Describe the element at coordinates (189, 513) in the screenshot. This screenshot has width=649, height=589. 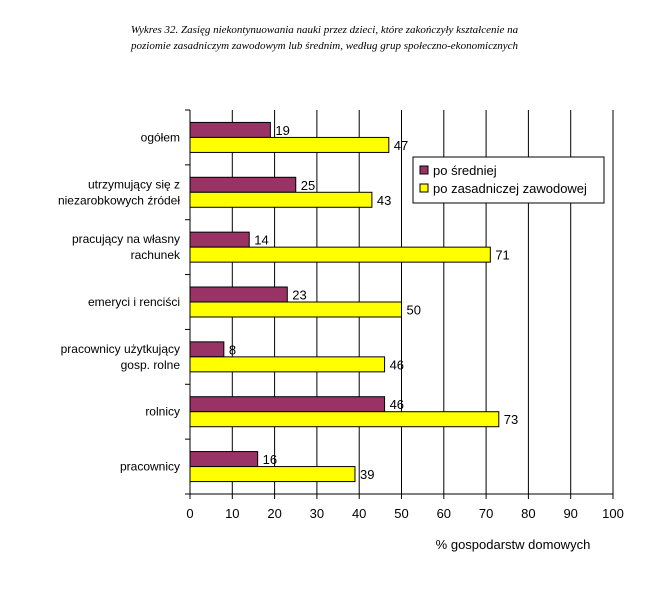
I see `x-tick-label: 0` at that location.